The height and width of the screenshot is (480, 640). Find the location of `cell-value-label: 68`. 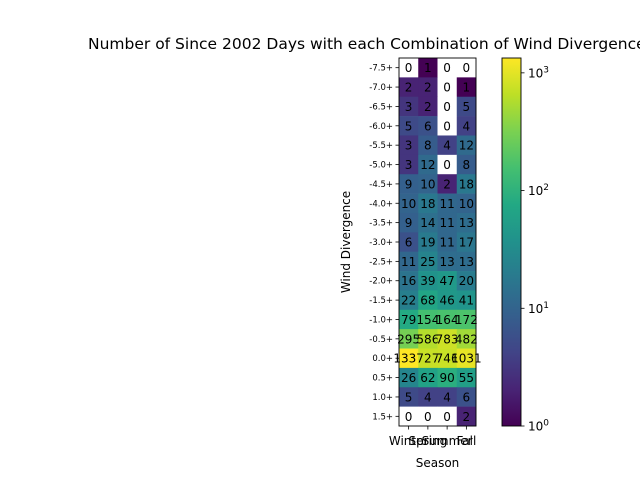

cell-value-label: 68 is located at coordinates (427, 301).